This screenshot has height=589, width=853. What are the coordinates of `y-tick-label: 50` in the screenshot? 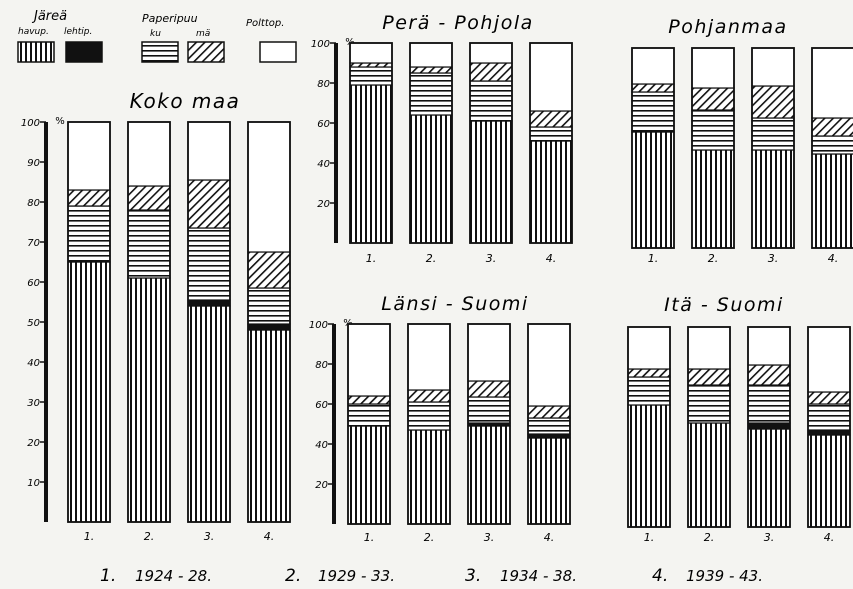 It's located at (33, 323).